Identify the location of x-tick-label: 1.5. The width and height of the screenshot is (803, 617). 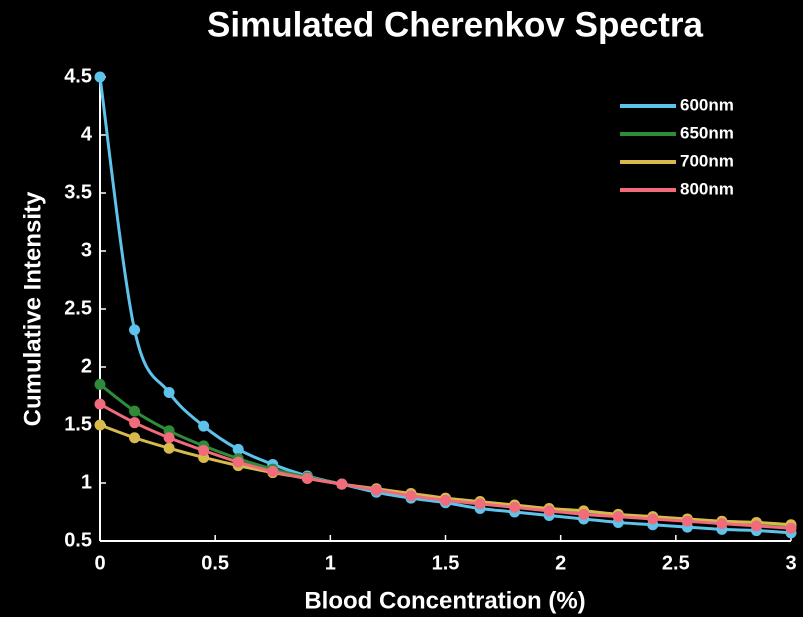
(446, 563).